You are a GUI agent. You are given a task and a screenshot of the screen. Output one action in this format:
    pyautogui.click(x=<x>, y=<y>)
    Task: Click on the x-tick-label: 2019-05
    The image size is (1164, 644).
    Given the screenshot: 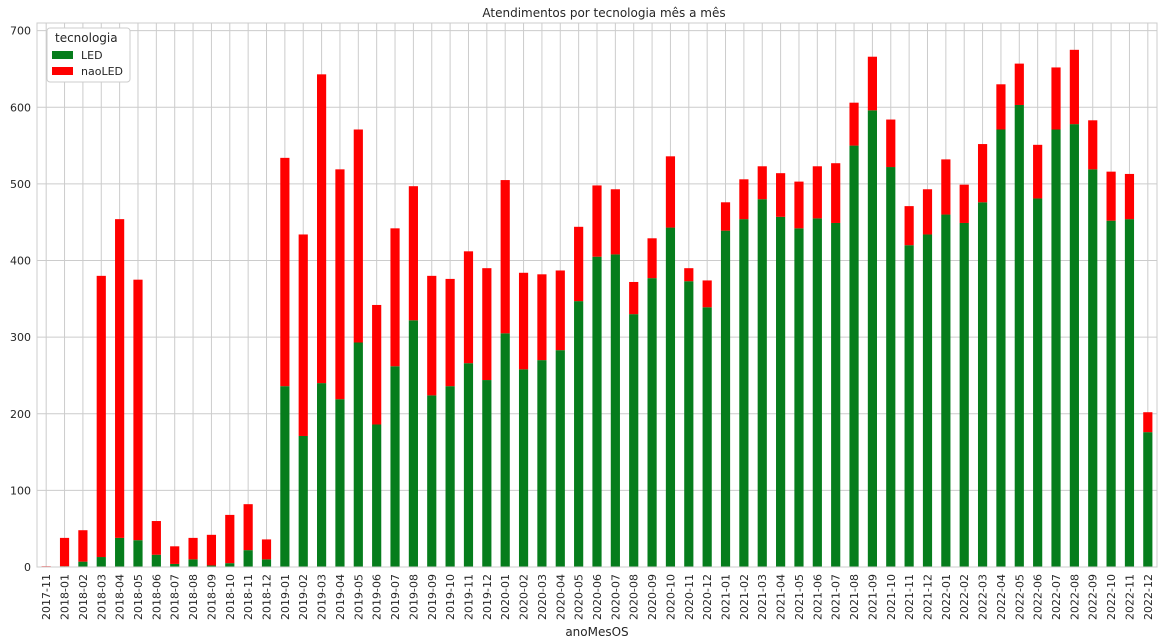 What is the action you would take?
    pyautogui.click(x=358, y=597)
    